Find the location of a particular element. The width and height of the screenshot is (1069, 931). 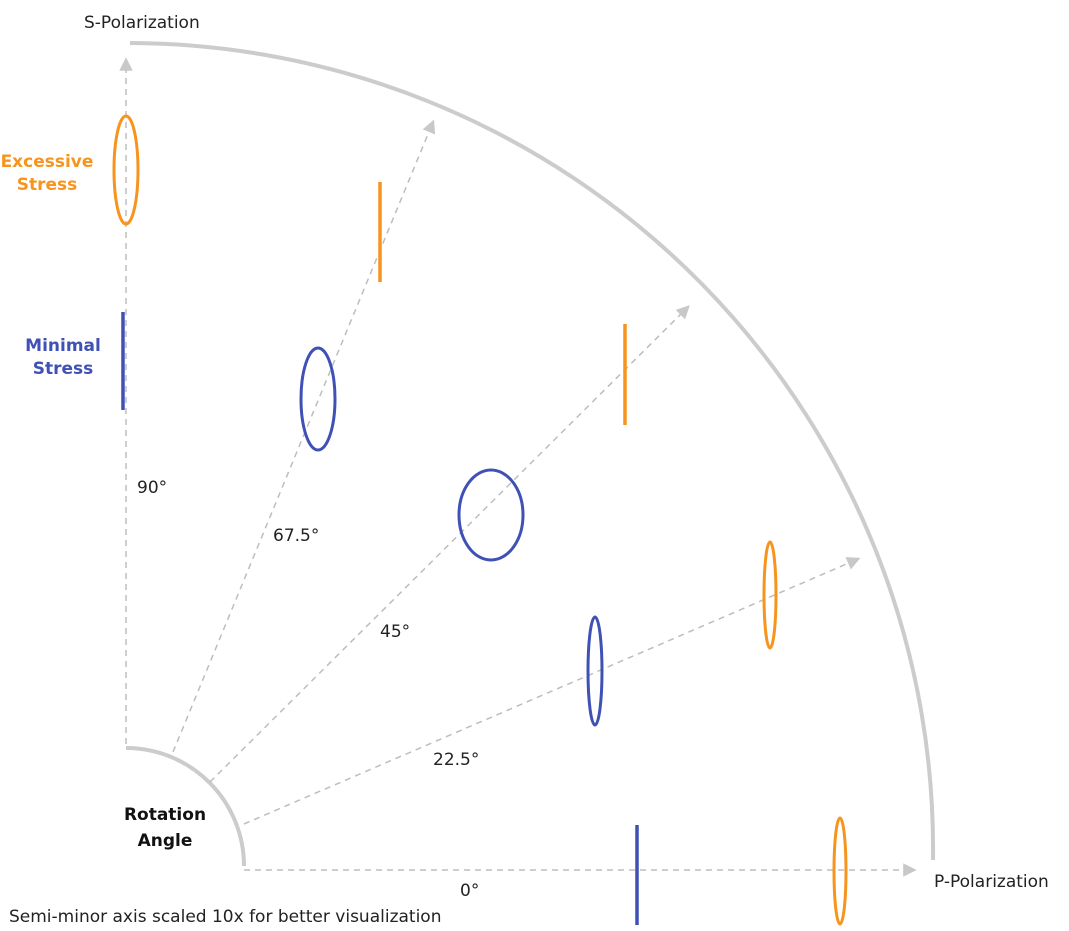

minimal-stress-label-line2: Stress is located at coordinates (63, 369).